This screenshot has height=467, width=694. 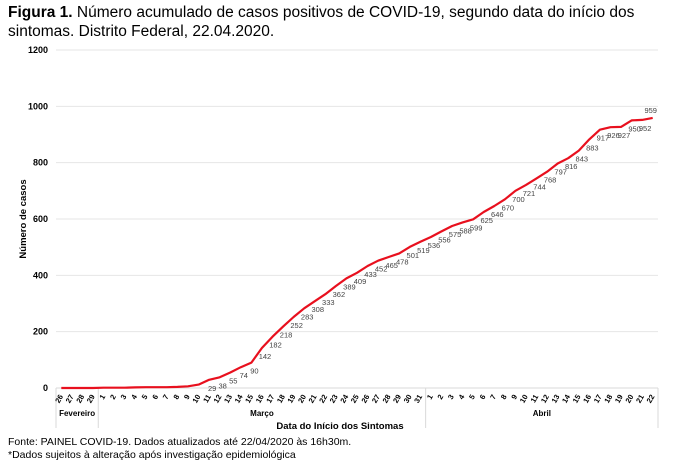 What do you see at coordinates (493, 397) in the screenshot?
I see `x-tick-Abril-7: 7` at bounding box center [493, 397].